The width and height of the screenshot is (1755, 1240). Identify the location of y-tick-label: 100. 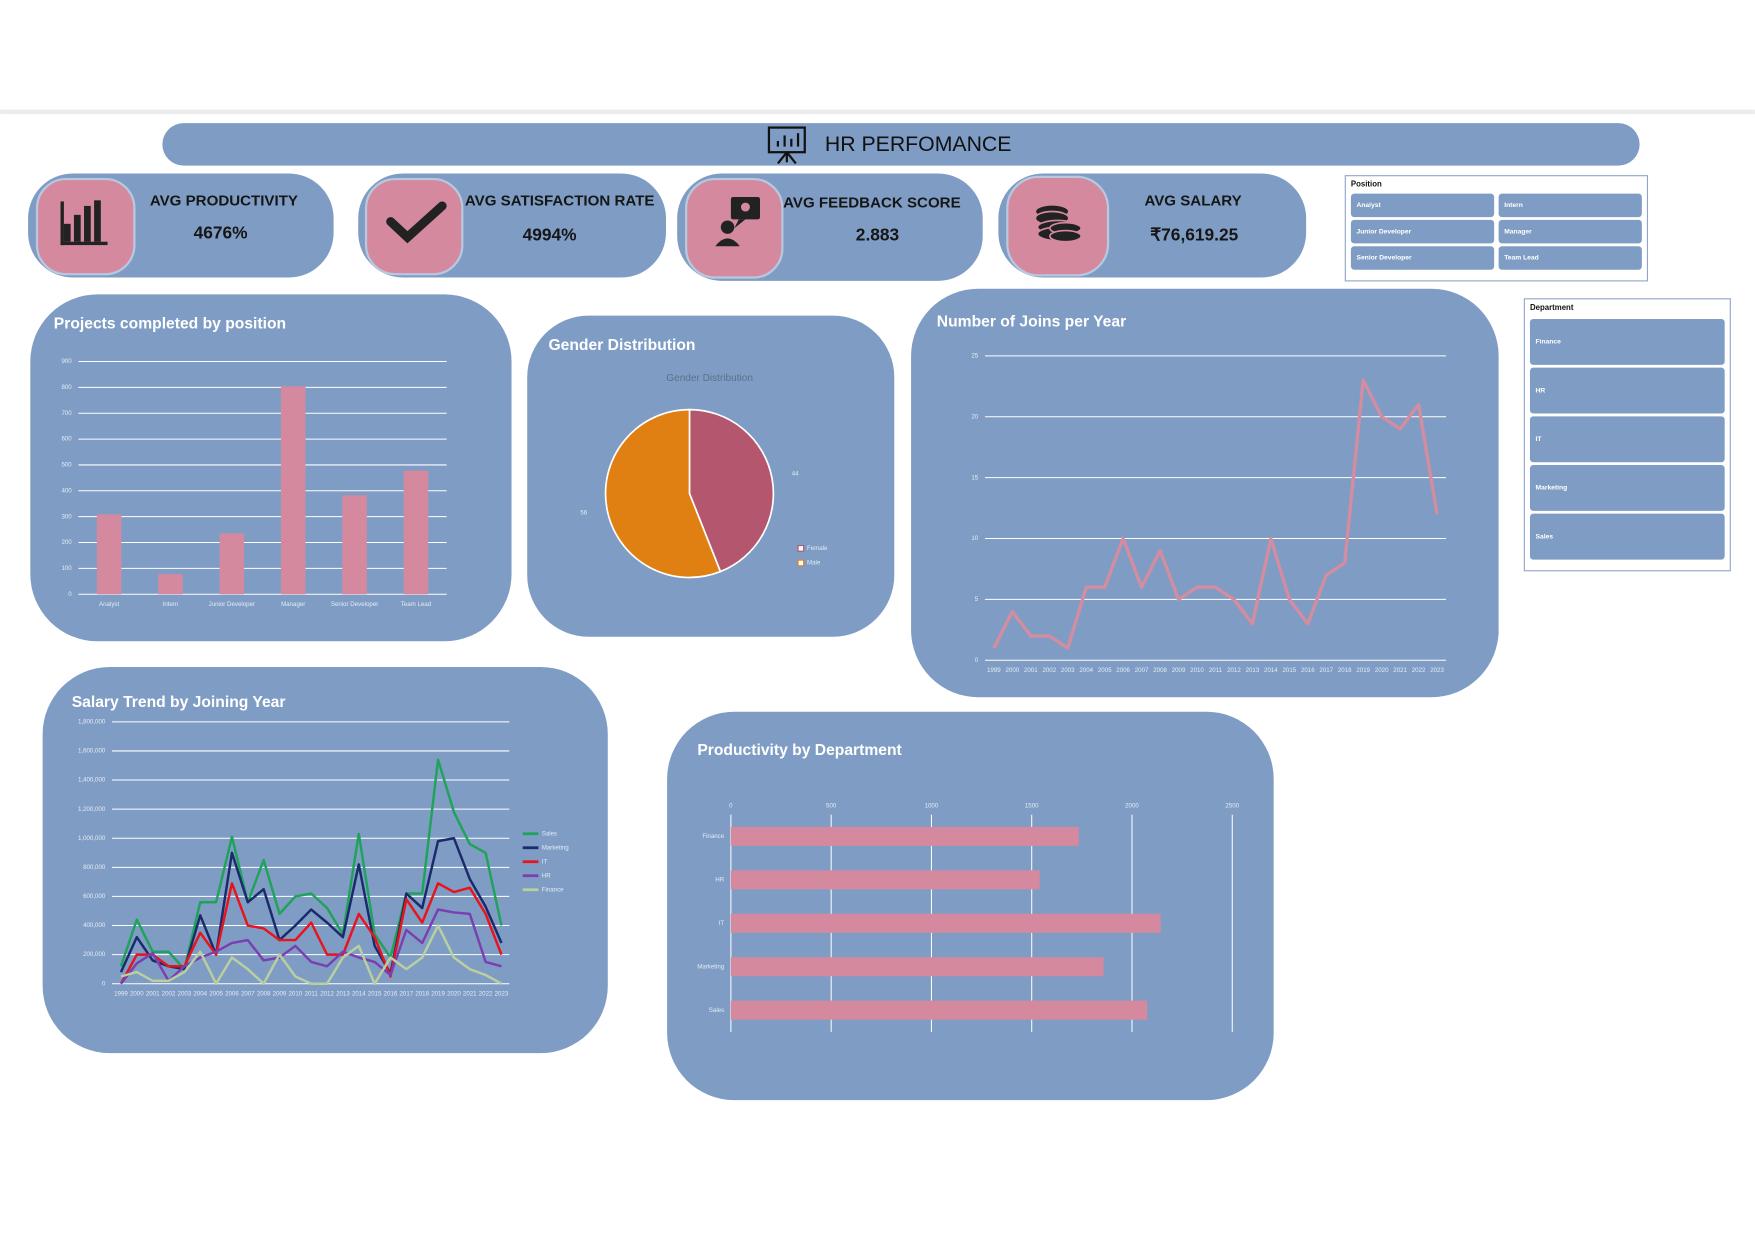
(66, 568).